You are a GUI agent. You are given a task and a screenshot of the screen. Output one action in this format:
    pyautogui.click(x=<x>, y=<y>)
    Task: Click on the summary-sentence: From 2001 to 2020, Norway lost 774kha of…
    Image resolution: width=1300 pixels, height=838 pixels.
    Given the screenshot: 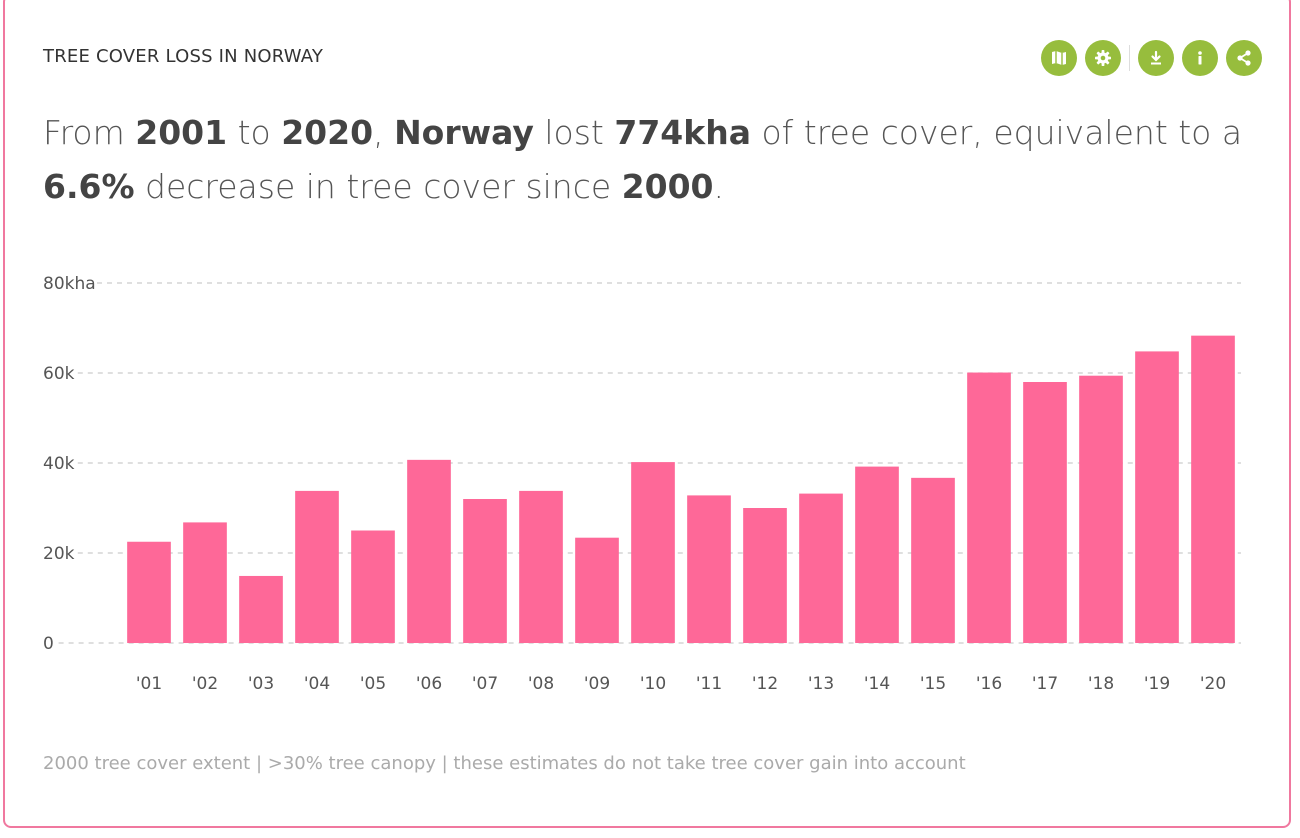 What is the action you would take?
    pyautogui.click(x=643, y=160)
    